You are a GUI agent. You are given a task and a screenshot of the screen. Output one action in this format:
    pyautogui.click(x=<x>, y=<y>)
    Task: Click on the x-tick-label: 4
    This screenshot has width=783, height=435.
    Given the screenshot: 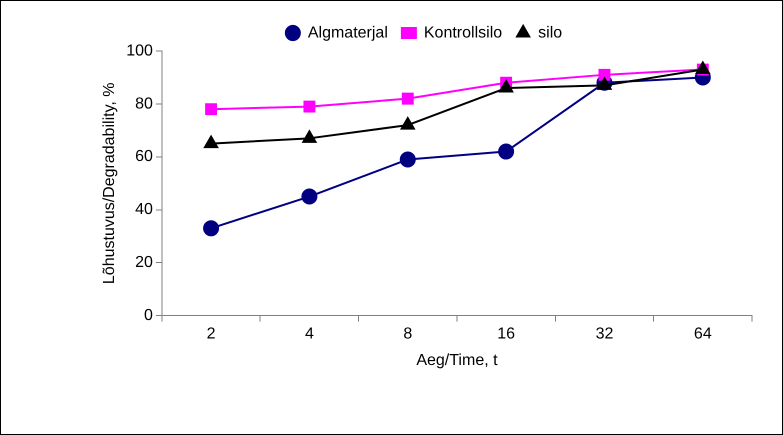 What is the action you would take?
    pyautogui.click(x=309, y=334)
    